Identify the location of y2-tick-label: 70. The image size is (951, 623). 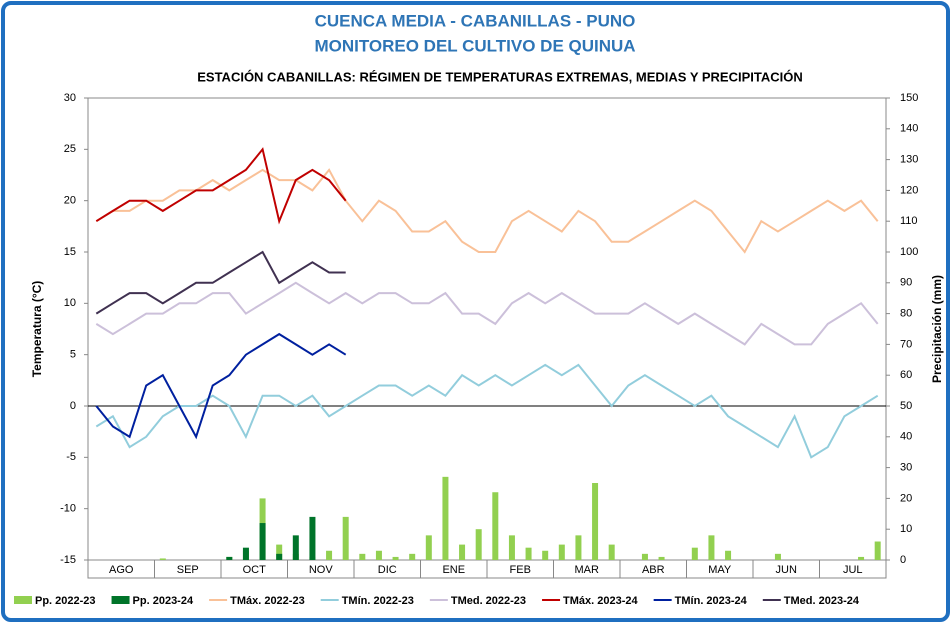
(906, 344).